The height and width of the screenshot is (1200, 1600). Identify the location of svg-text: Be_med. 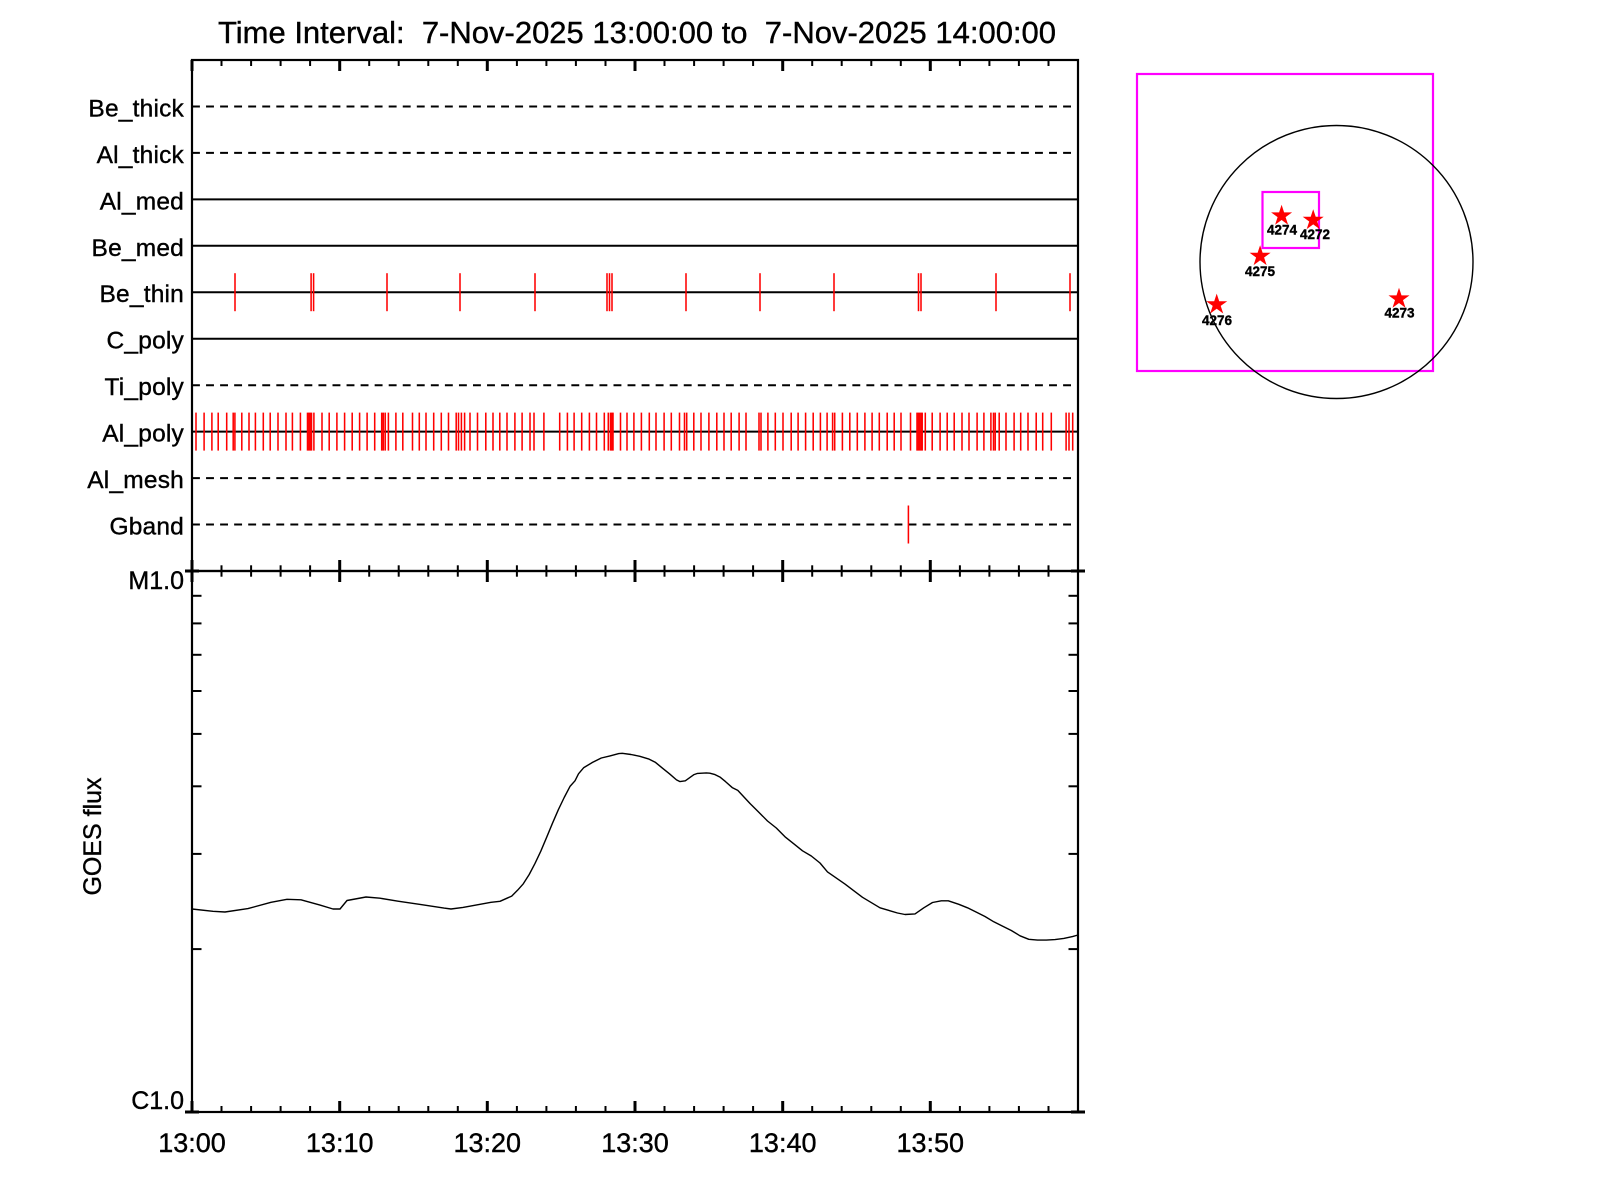
(138, 248).